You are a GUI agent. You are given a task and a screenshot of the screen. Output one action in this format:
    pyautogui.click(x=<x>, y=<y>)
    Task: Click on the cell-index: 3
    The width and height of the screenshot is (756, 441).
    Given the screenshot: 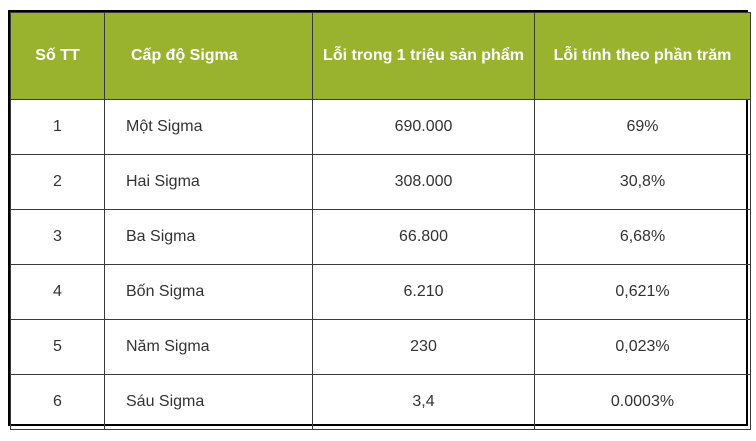 What is the action you would take?
    pyautogui.click(x=57, y=237)
    